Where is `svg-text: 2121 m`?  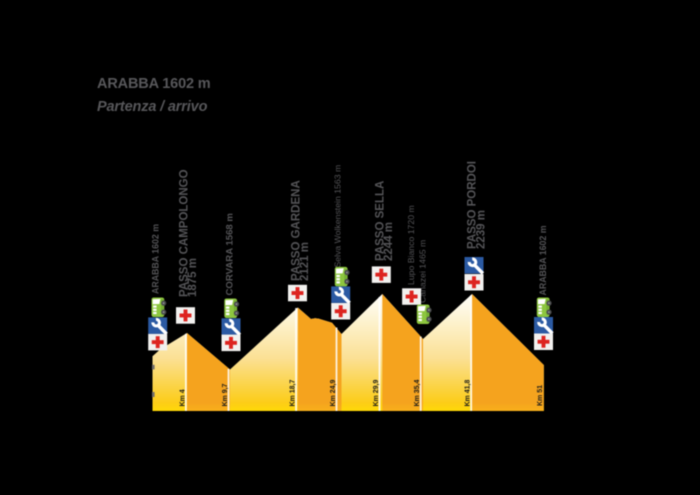 svg-text: 2121 m is located at coordinates (305, 261).